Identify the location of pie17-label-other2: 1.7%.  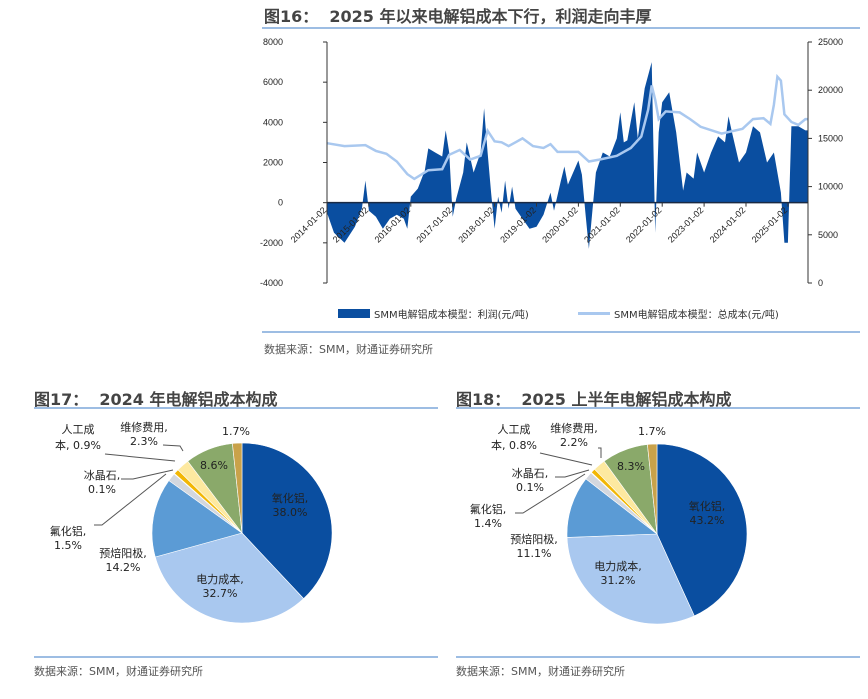
(236, 431).